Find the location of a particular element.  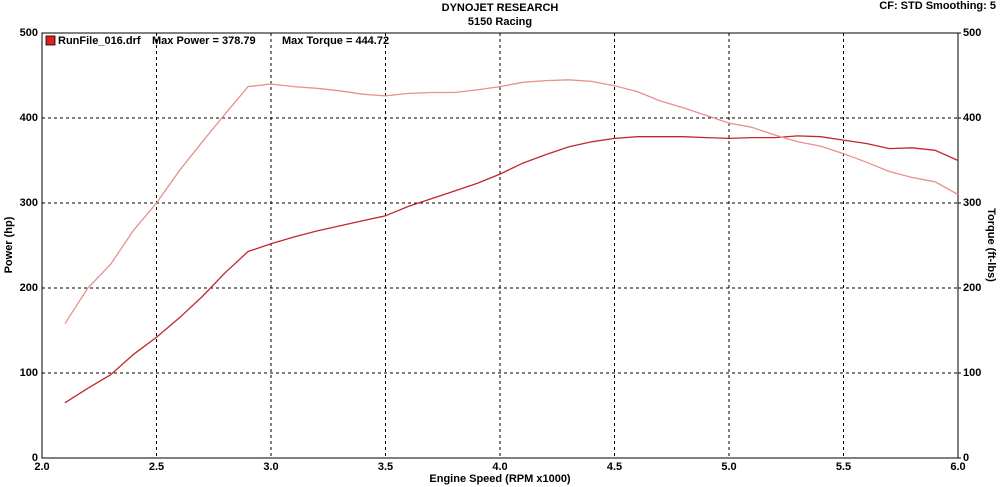

settings-label: CF: STD Smoothing: 5 is located at coordinates (937, 6).